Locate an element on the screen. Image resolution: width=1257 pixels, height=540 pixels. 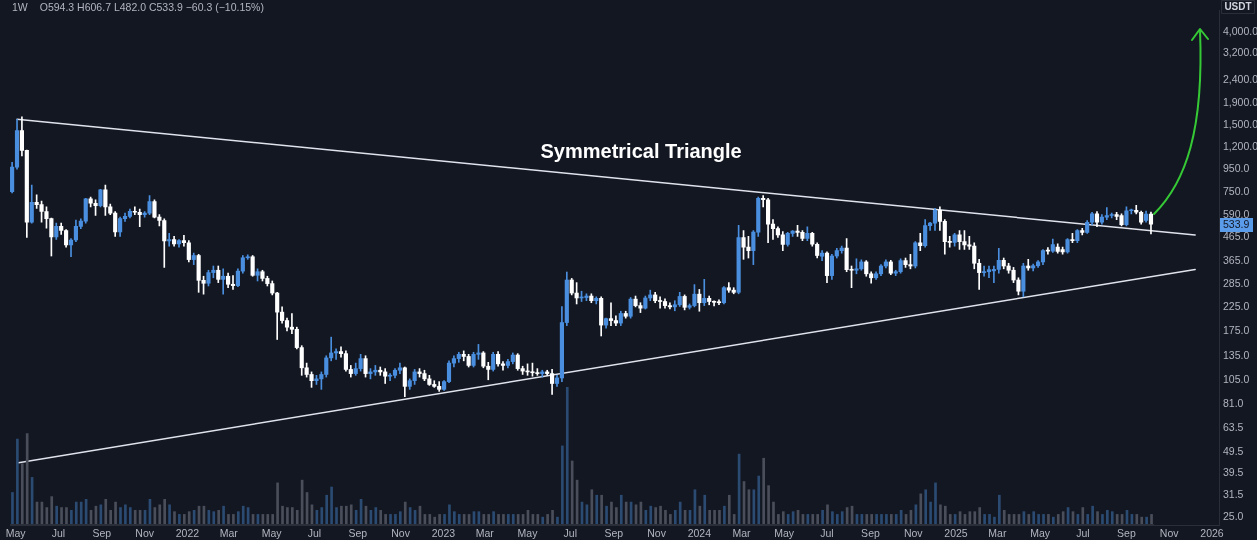
y-tick-label: 3,200.0 is located at coordinates (1240, 51).